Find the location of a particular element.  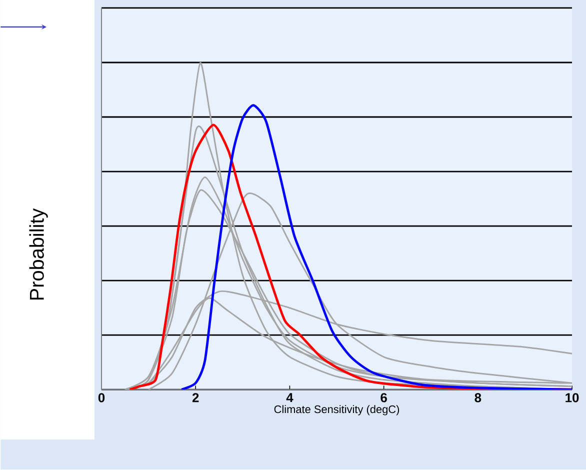

x-tick-label: 2 is located at coordinates (195, 397).